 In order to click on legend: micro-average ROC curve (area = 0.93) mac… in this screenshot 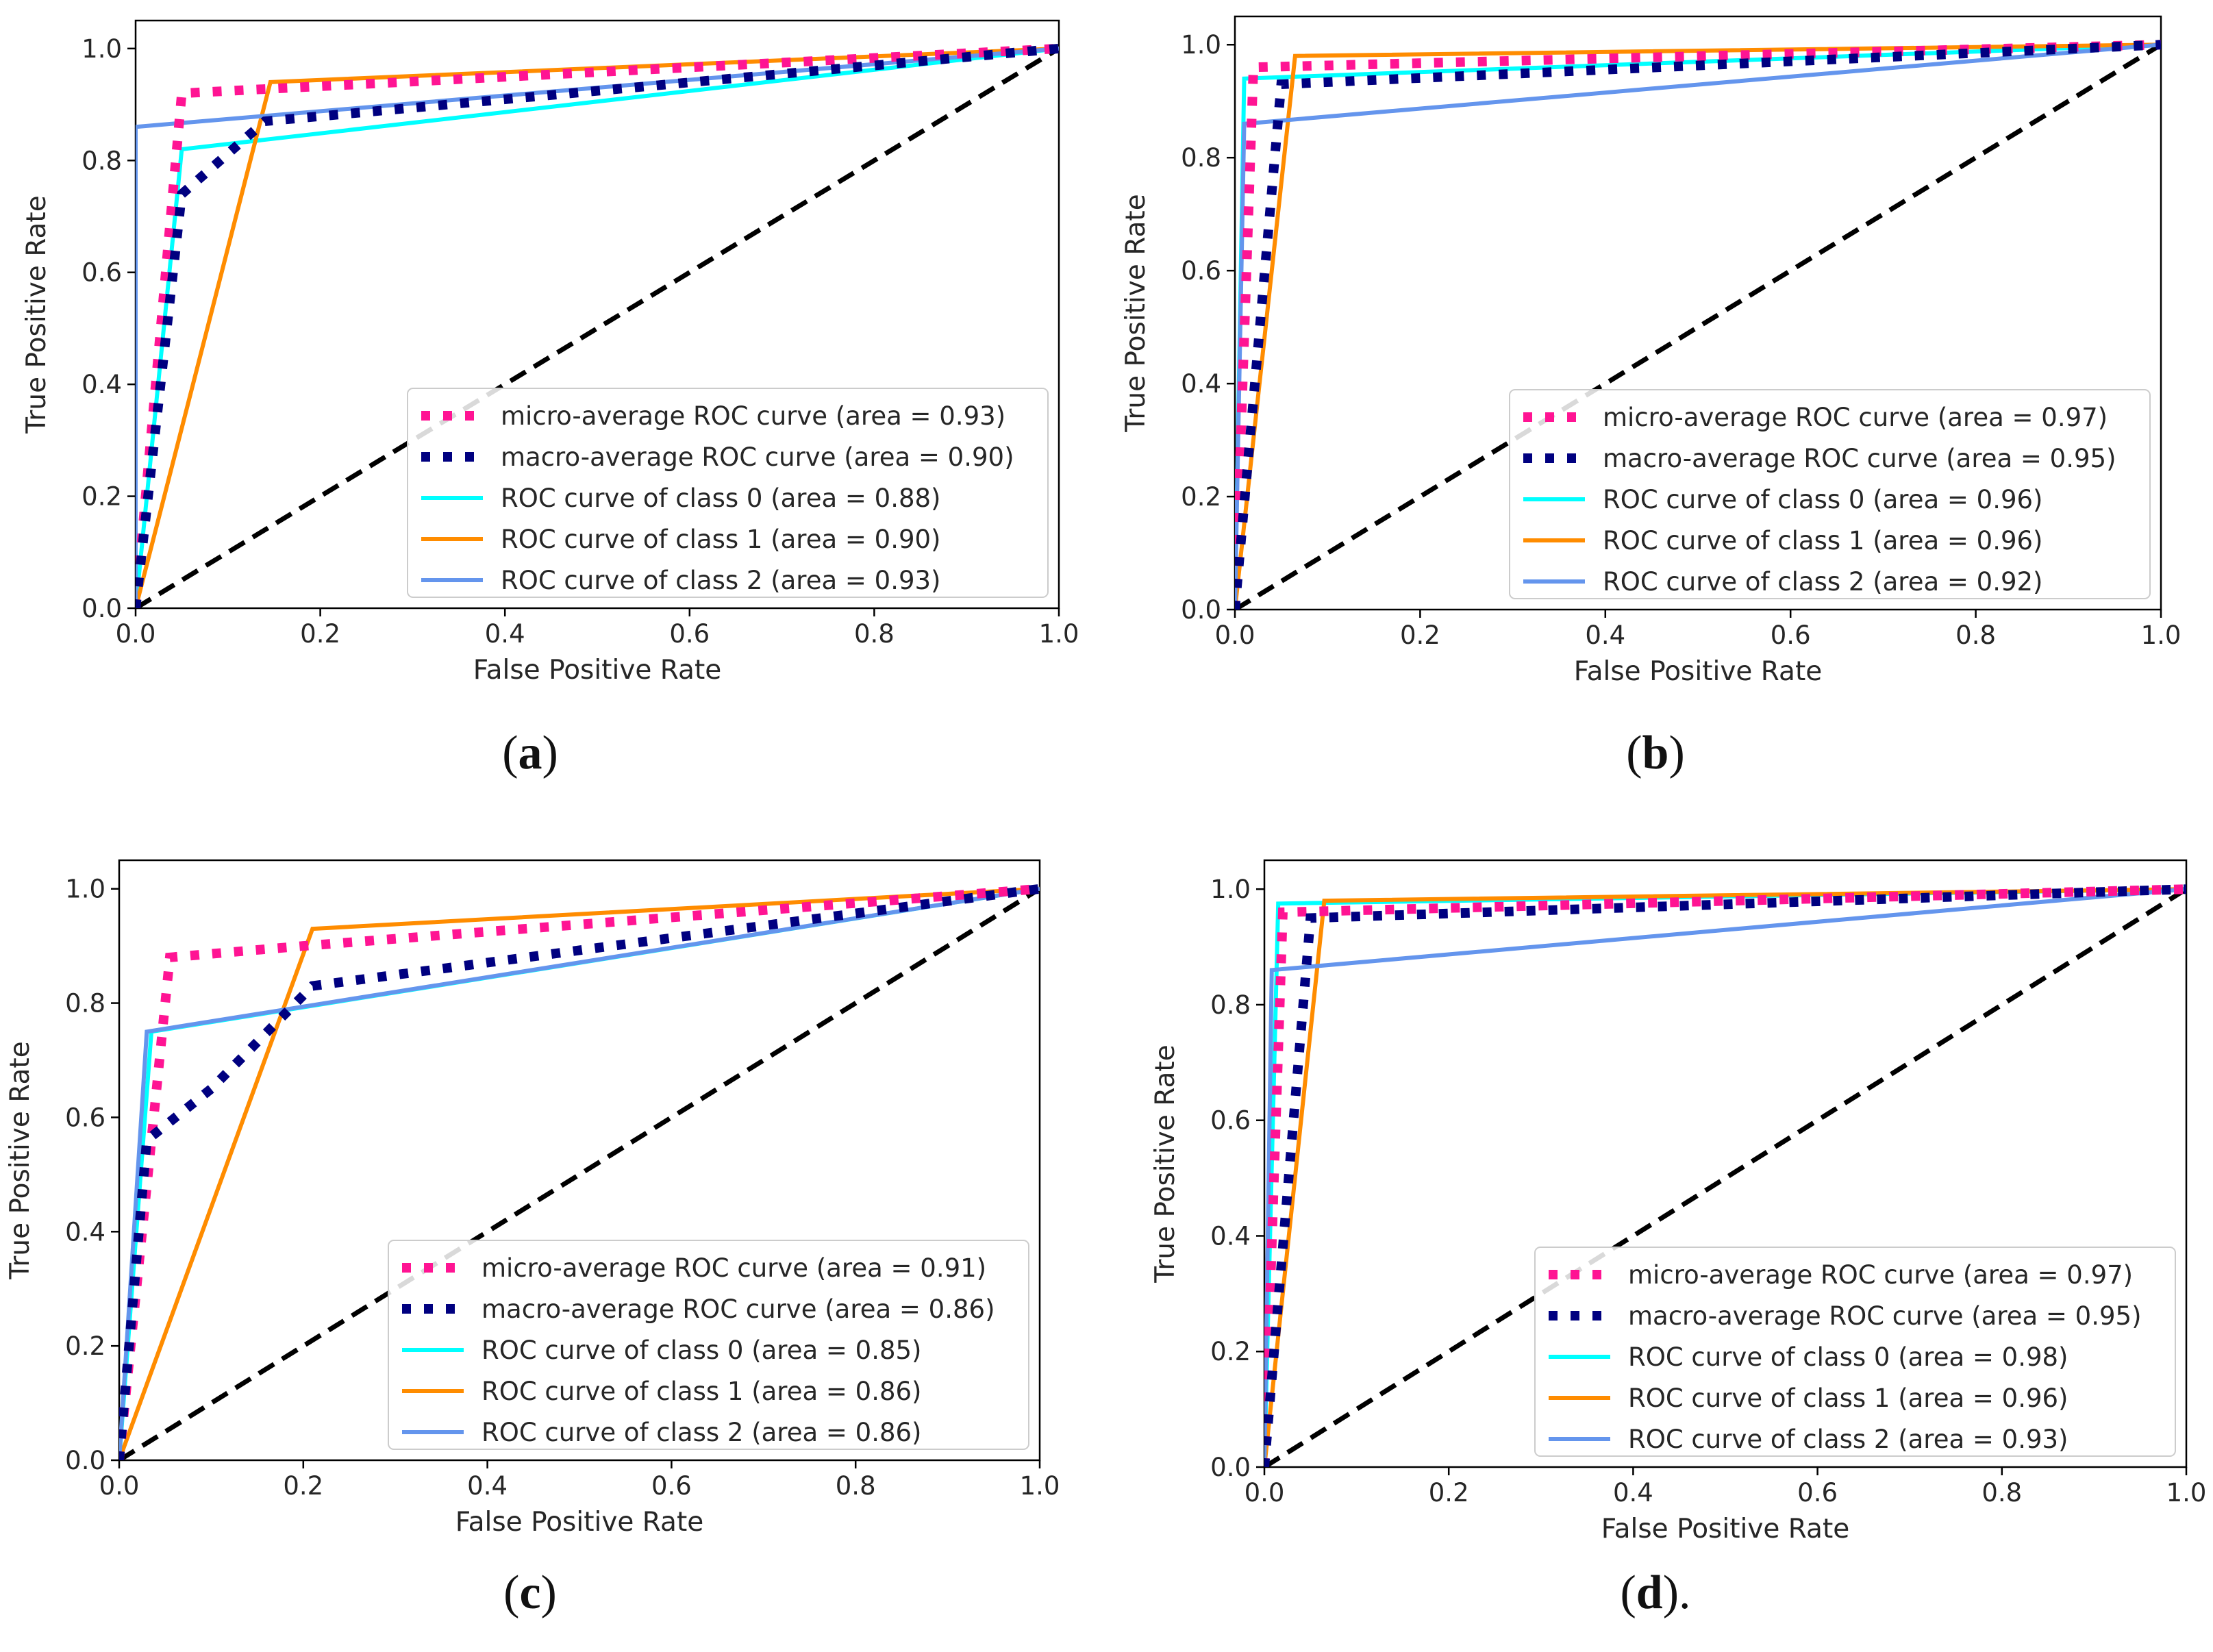, I will do `click(728, 493)`.